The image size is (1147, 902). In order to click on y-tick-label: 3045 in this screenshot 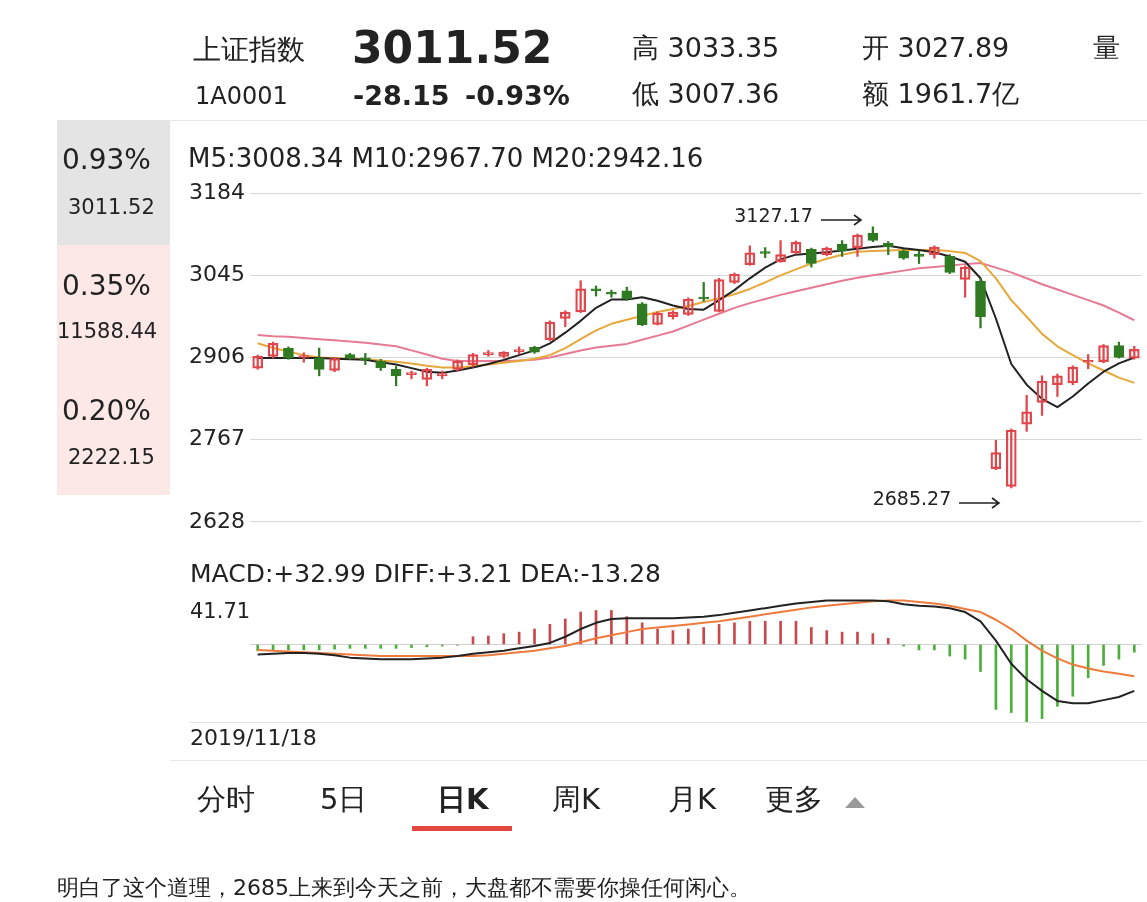, I will do `click(217, 274)`.